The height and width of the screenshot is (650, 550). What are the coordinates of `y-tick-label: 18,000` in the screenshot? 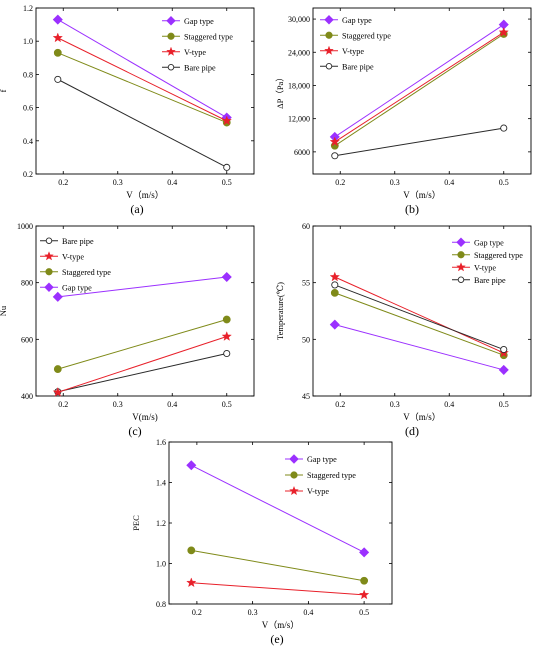 It's located at (299, 85).